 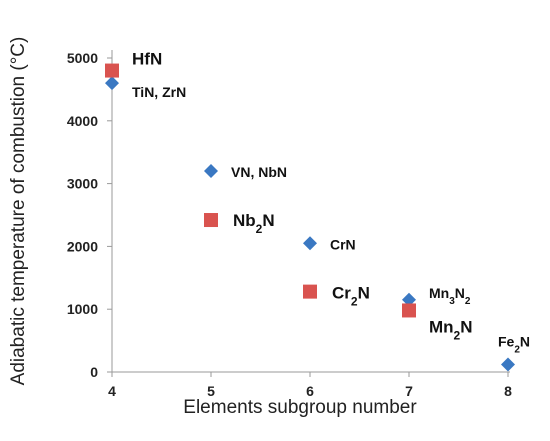 What do you see at coordinates (82, 184) in the screenshot?
I see `y-tick-label: 3000` at bounding box center [82, 184].